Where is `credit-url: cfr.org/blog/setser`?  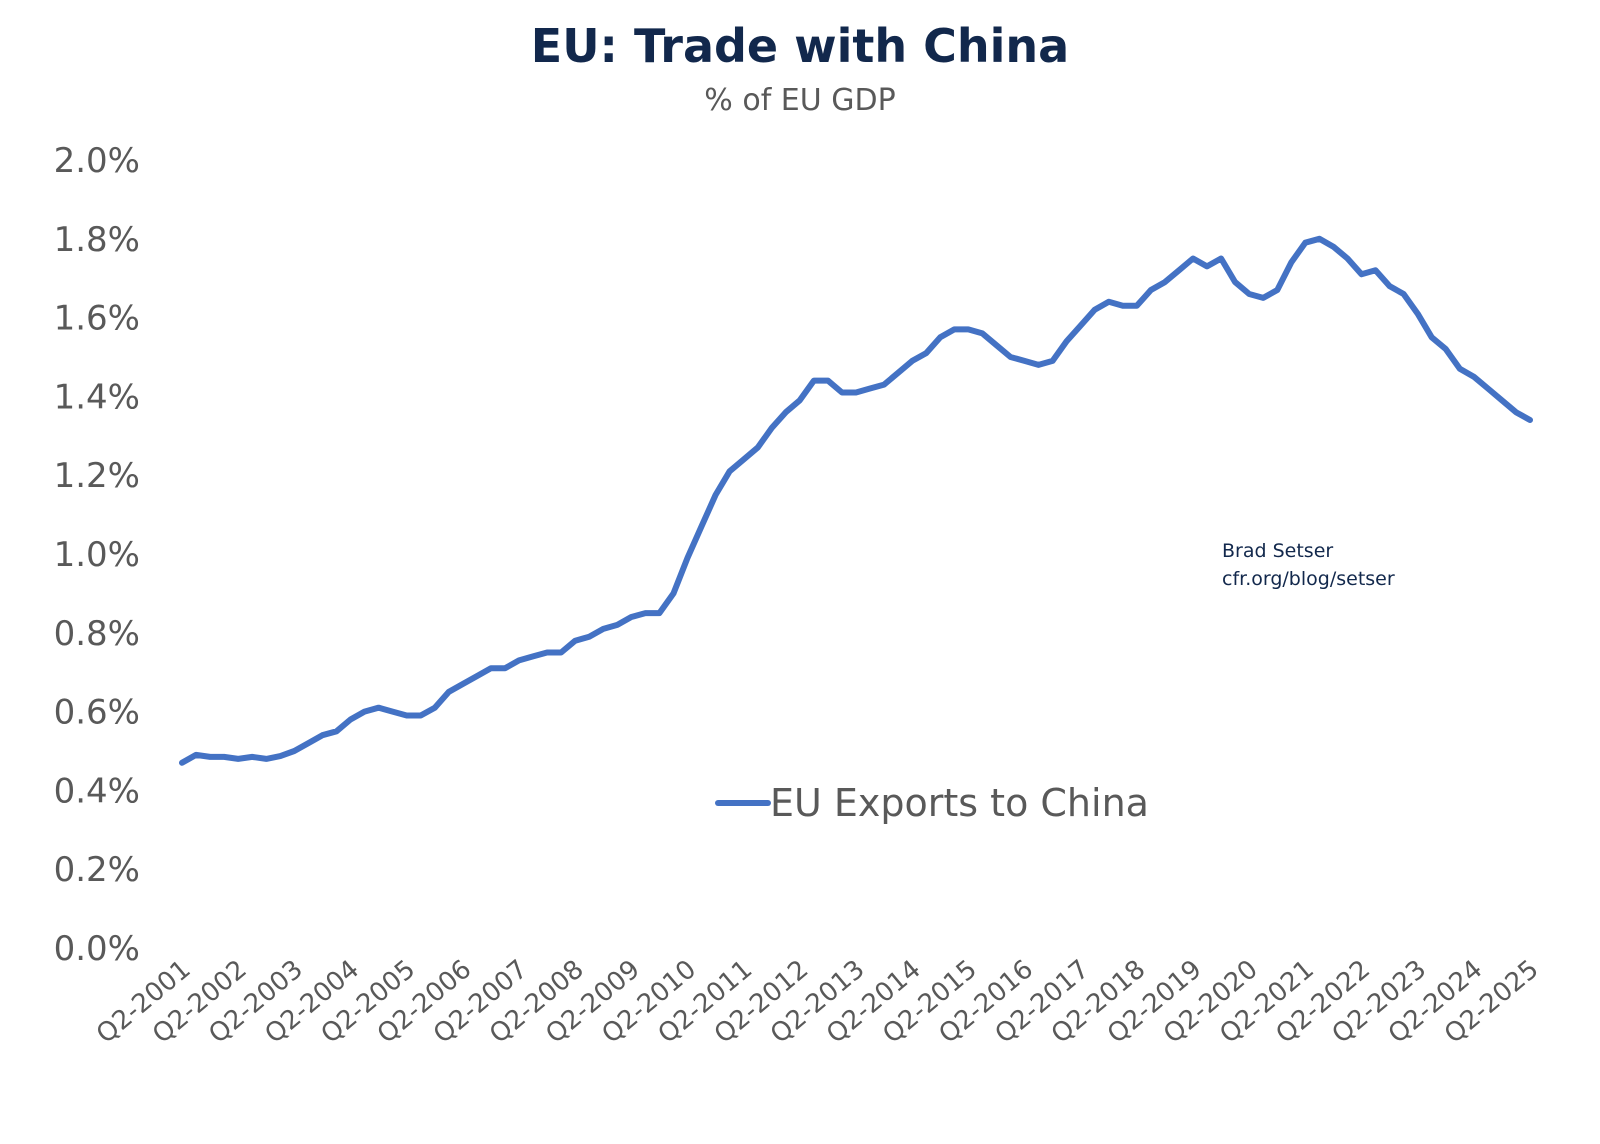 credit-url: cfr.org/blog/setser is located at coordinates (1308, 579).